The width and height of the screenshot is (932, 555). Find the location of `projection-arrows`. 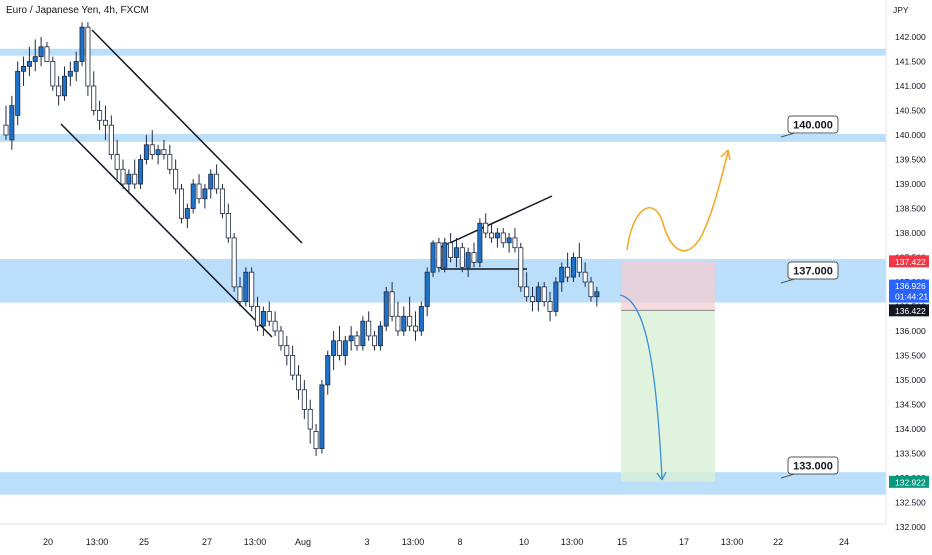

projection-arrows is located at coordinates (675, 315).